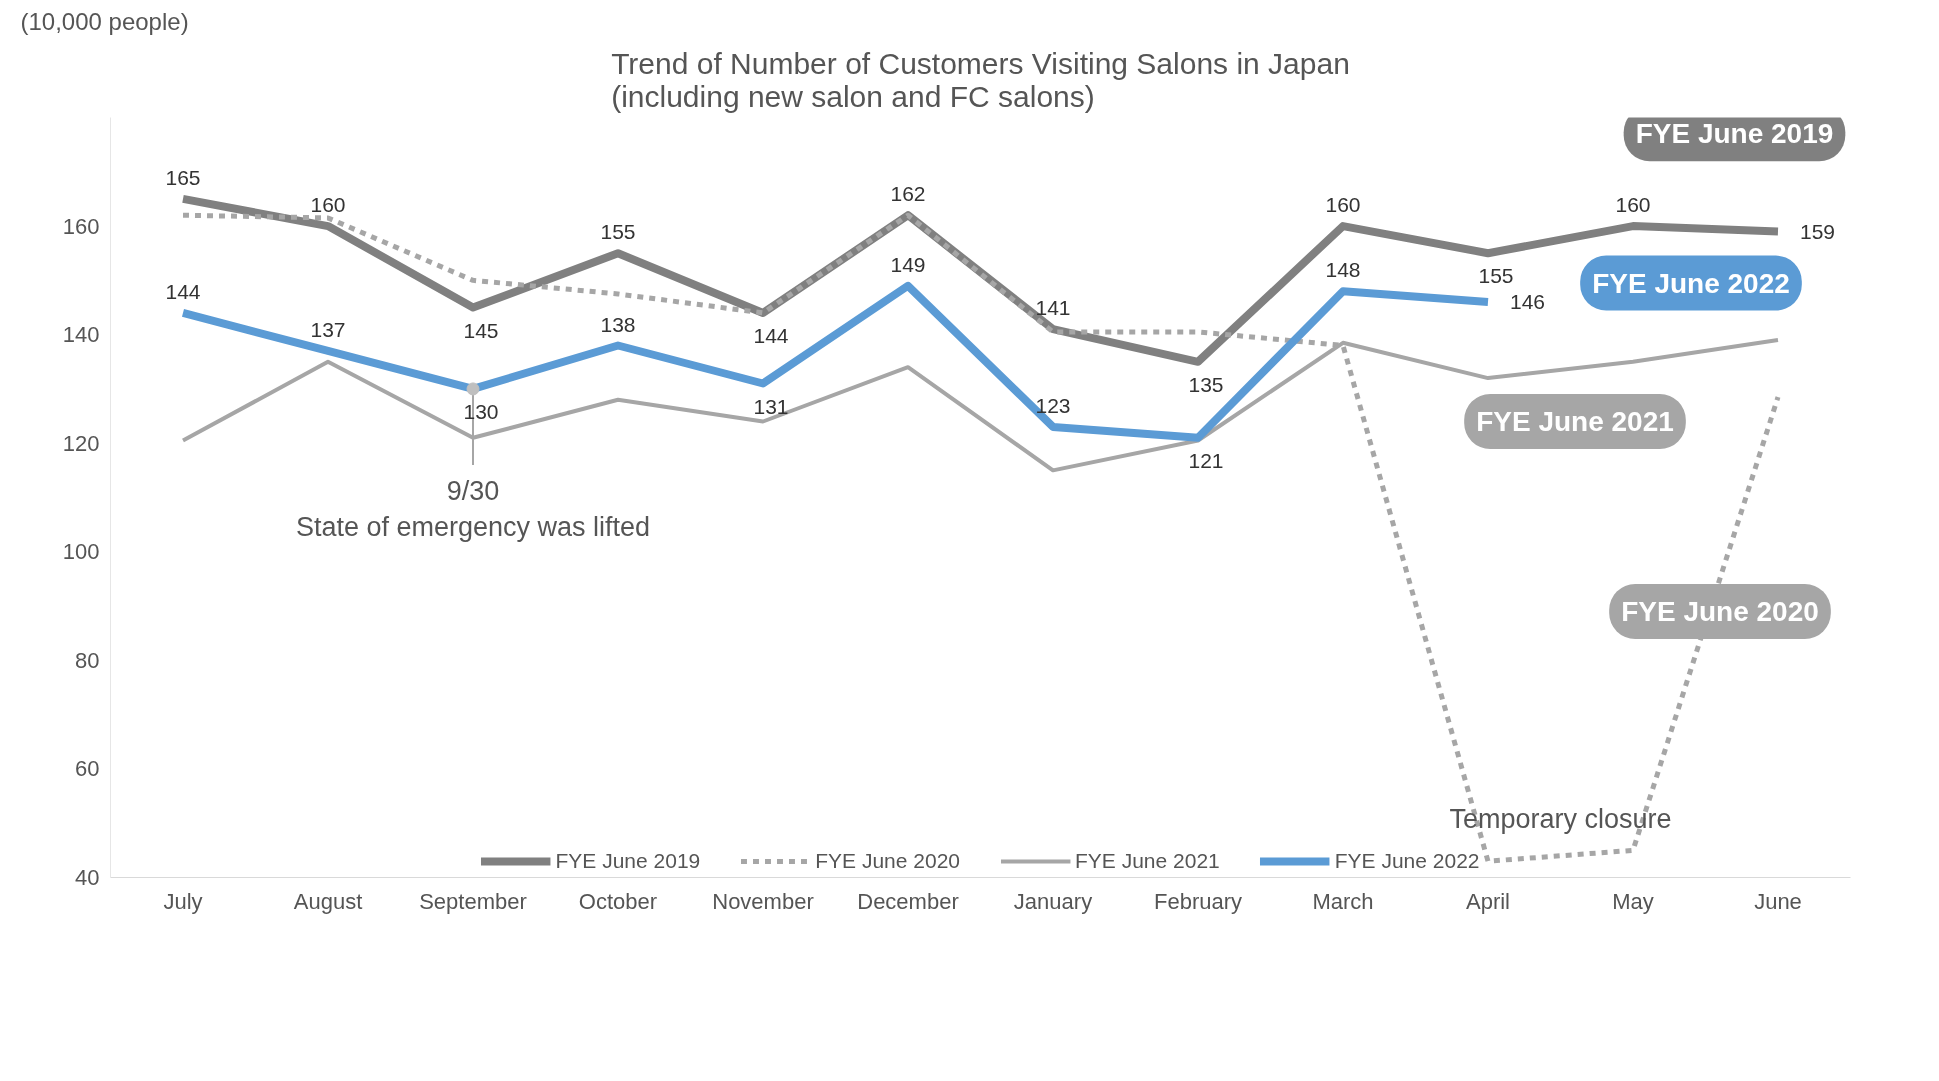  What do you see at coordinates (1560, 819) in the screenshot?
I see `annotation: Temporary closure` at bounding box center [1560, 819].